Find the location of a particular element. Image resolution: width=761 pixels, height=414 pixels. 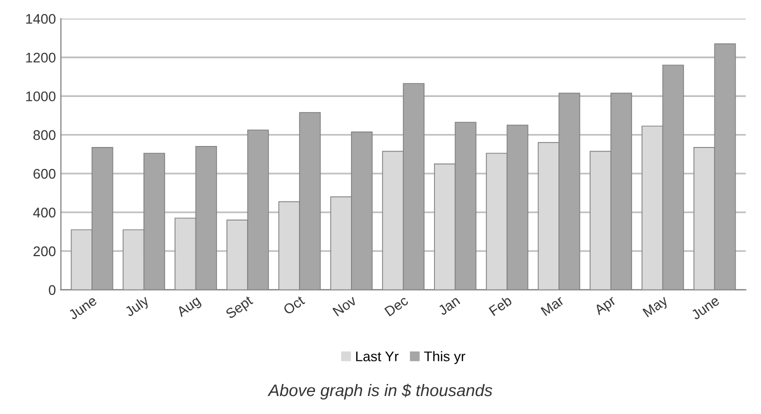

x-tick-label: July is located at coordinates (138, 307).